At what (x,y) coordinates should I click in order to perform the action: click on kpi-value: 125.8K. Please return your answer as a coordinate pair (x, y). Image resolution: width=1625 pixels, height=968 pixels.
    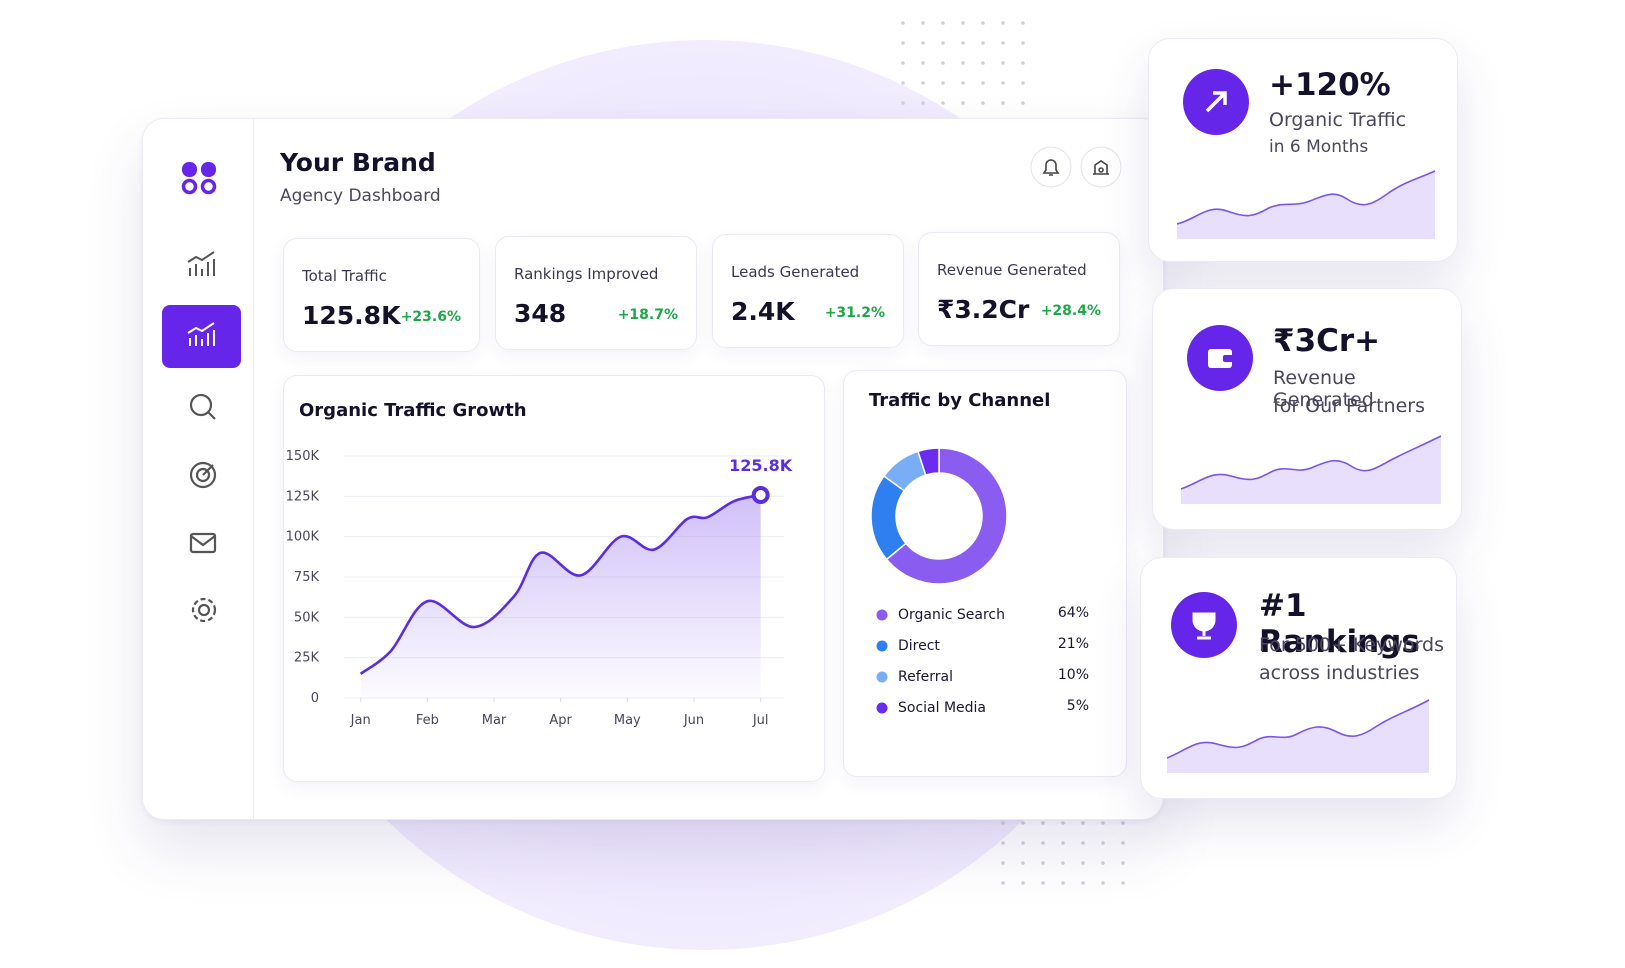
    Looking at the image, I should click on (351, 315).